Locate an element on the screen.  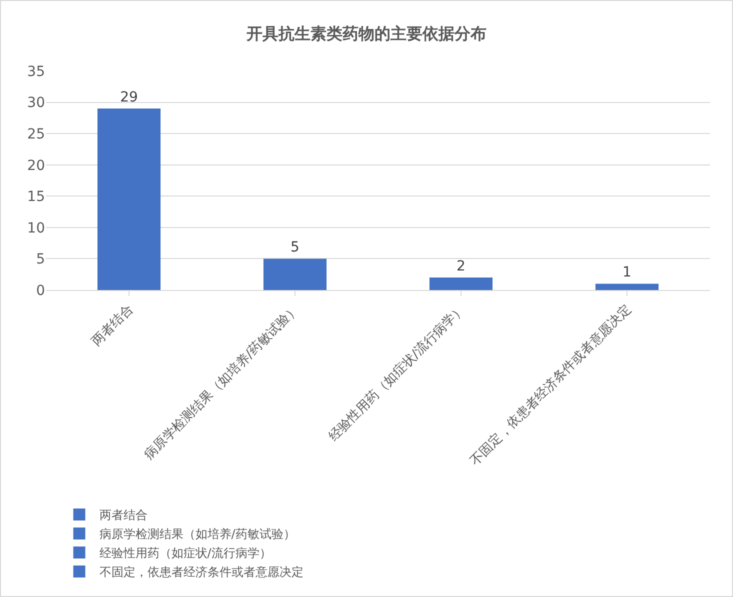
data-label: 2 is located at coordinates (461, 266).